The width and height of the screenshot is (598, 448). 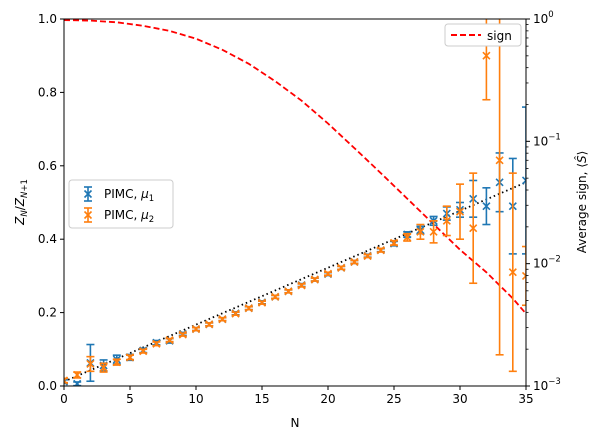 I want to click on legend-sign-box, so click(x=483, y=35).